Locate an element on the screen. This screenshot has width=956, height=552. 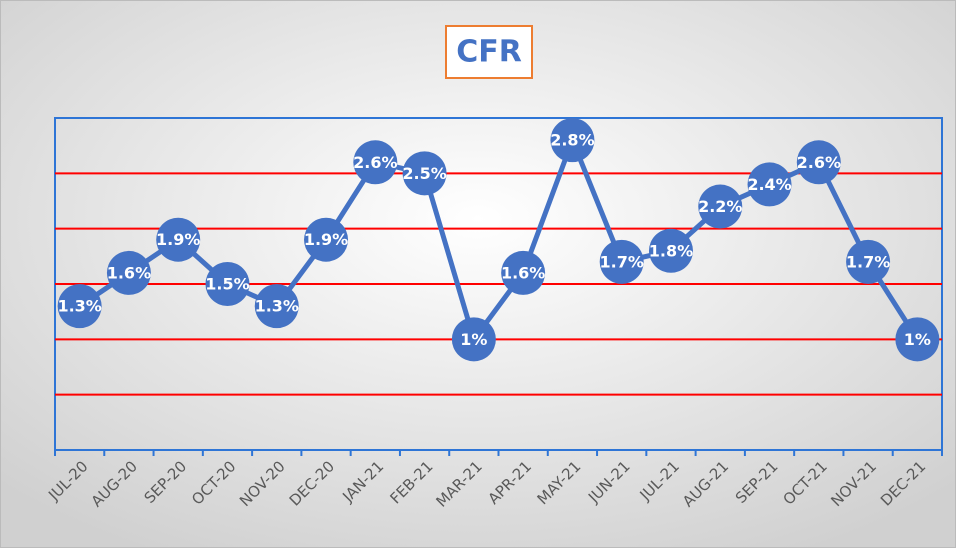
chart-title: CFR is located at coordinates (489, 52).